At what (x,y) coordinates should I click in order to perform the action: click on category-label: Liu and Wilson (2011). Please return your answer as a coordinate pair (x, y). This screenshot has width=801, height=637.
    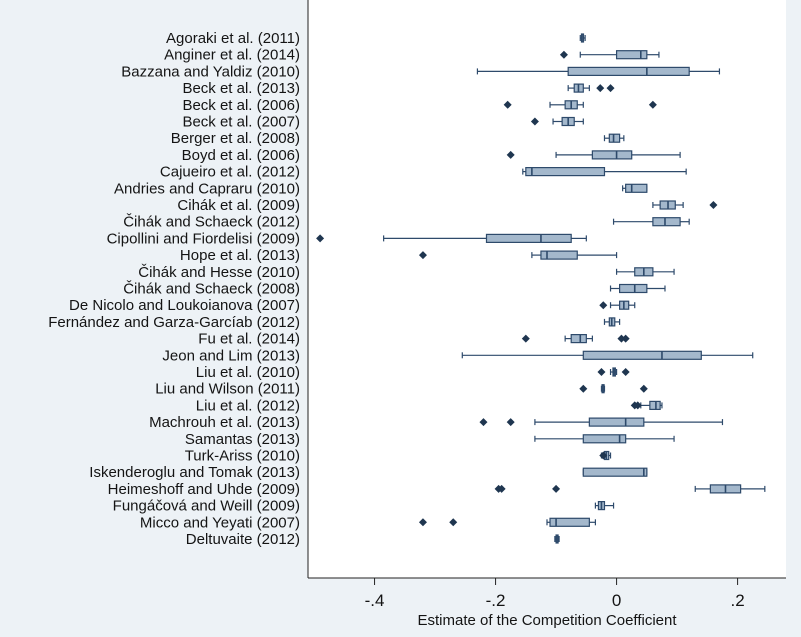
    Looking at the image, I should click on (227, 389).